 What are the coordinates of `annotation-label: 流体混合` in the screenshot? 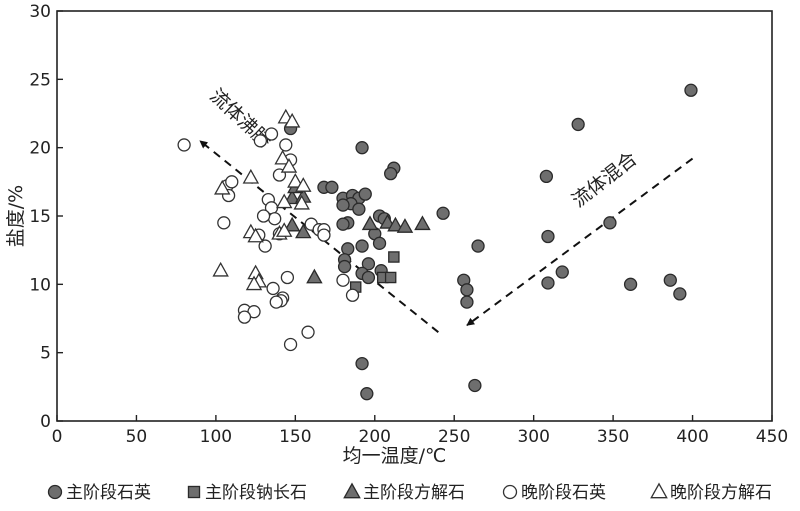 It's located at (604, 180).